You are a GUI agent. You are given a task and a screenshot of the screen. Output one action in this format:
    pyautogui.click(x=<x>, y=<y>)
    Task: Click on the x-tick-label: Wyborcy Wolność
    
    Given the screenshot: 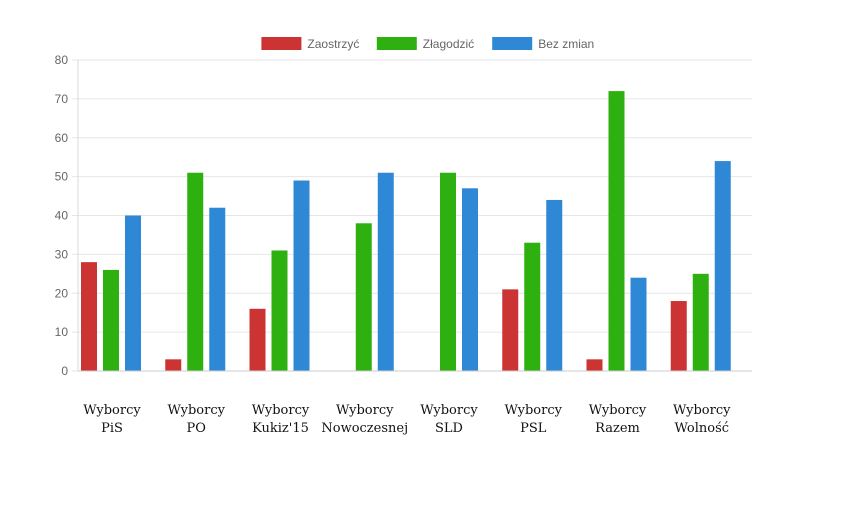 What is the action you would take?
    pyautogui.click(x=702, y=419)
    